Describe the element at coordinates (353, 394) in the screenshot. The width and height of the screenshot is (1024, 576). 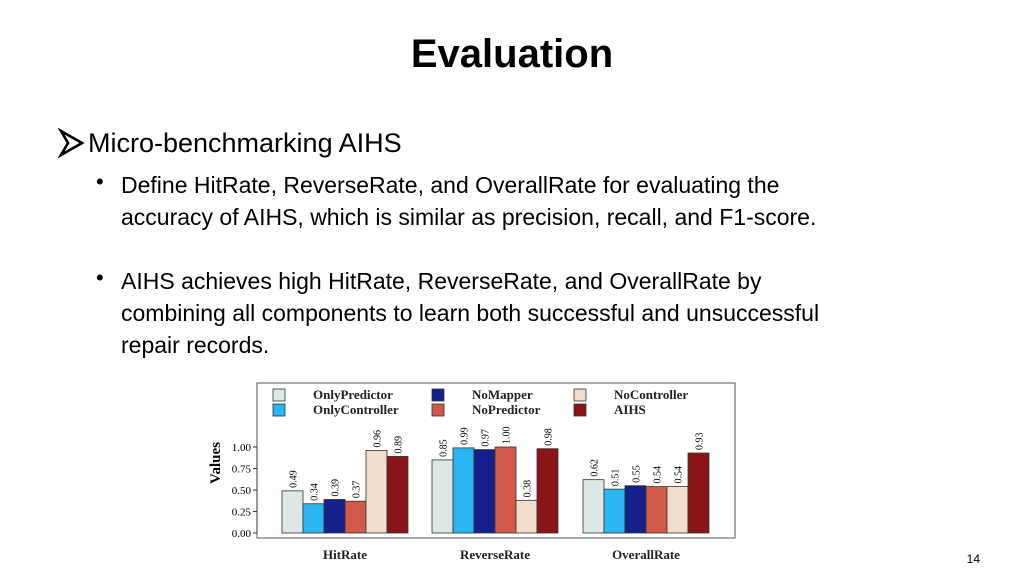
I see `legend-label: OnlyPredictor` at that location.